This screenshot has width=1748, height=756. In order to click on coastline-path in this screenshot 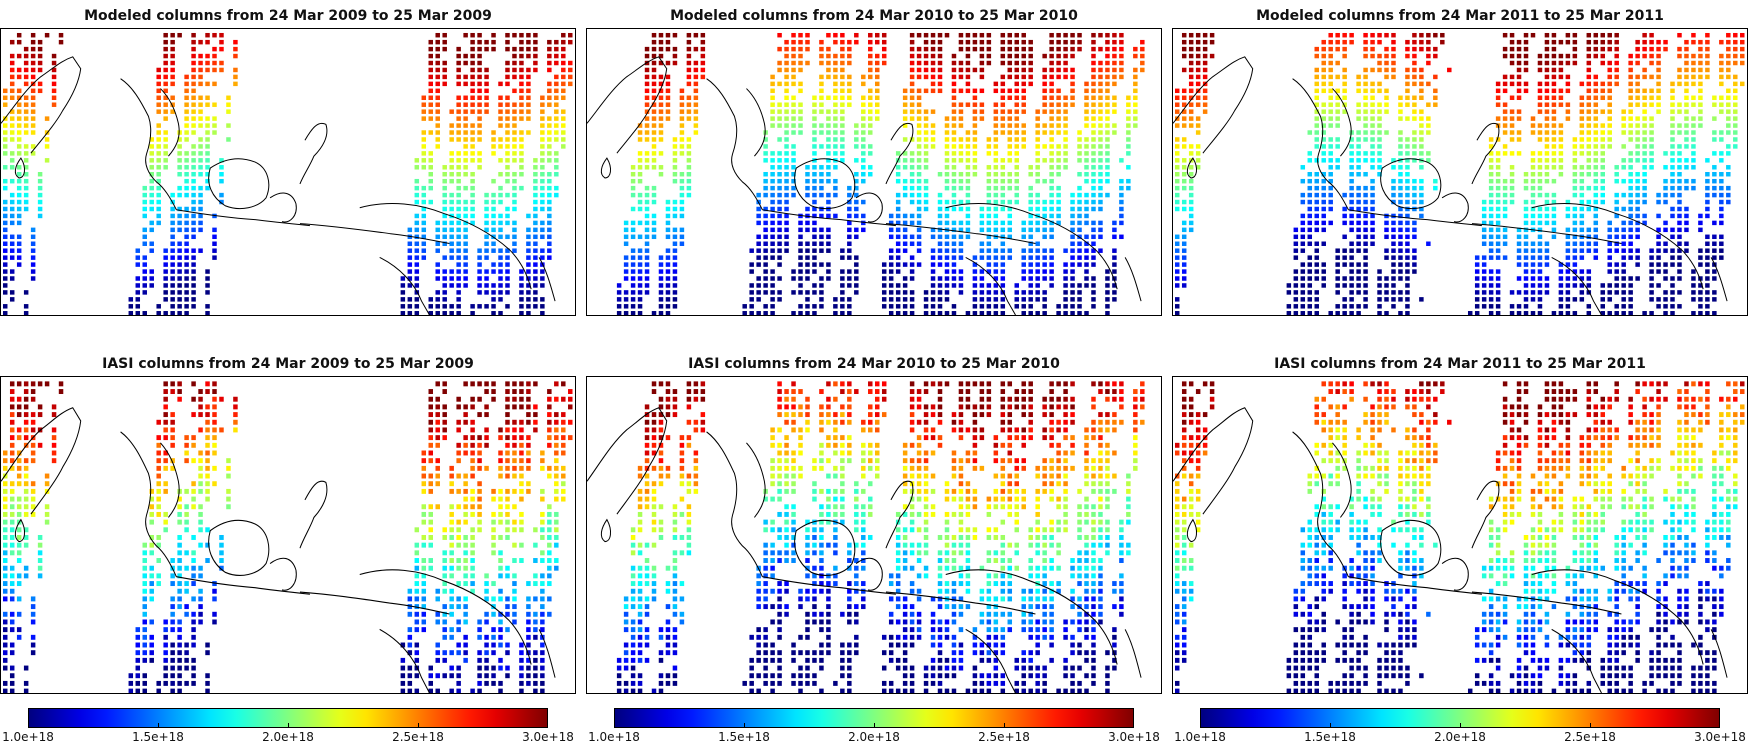, I will do `click(243, 218)`.